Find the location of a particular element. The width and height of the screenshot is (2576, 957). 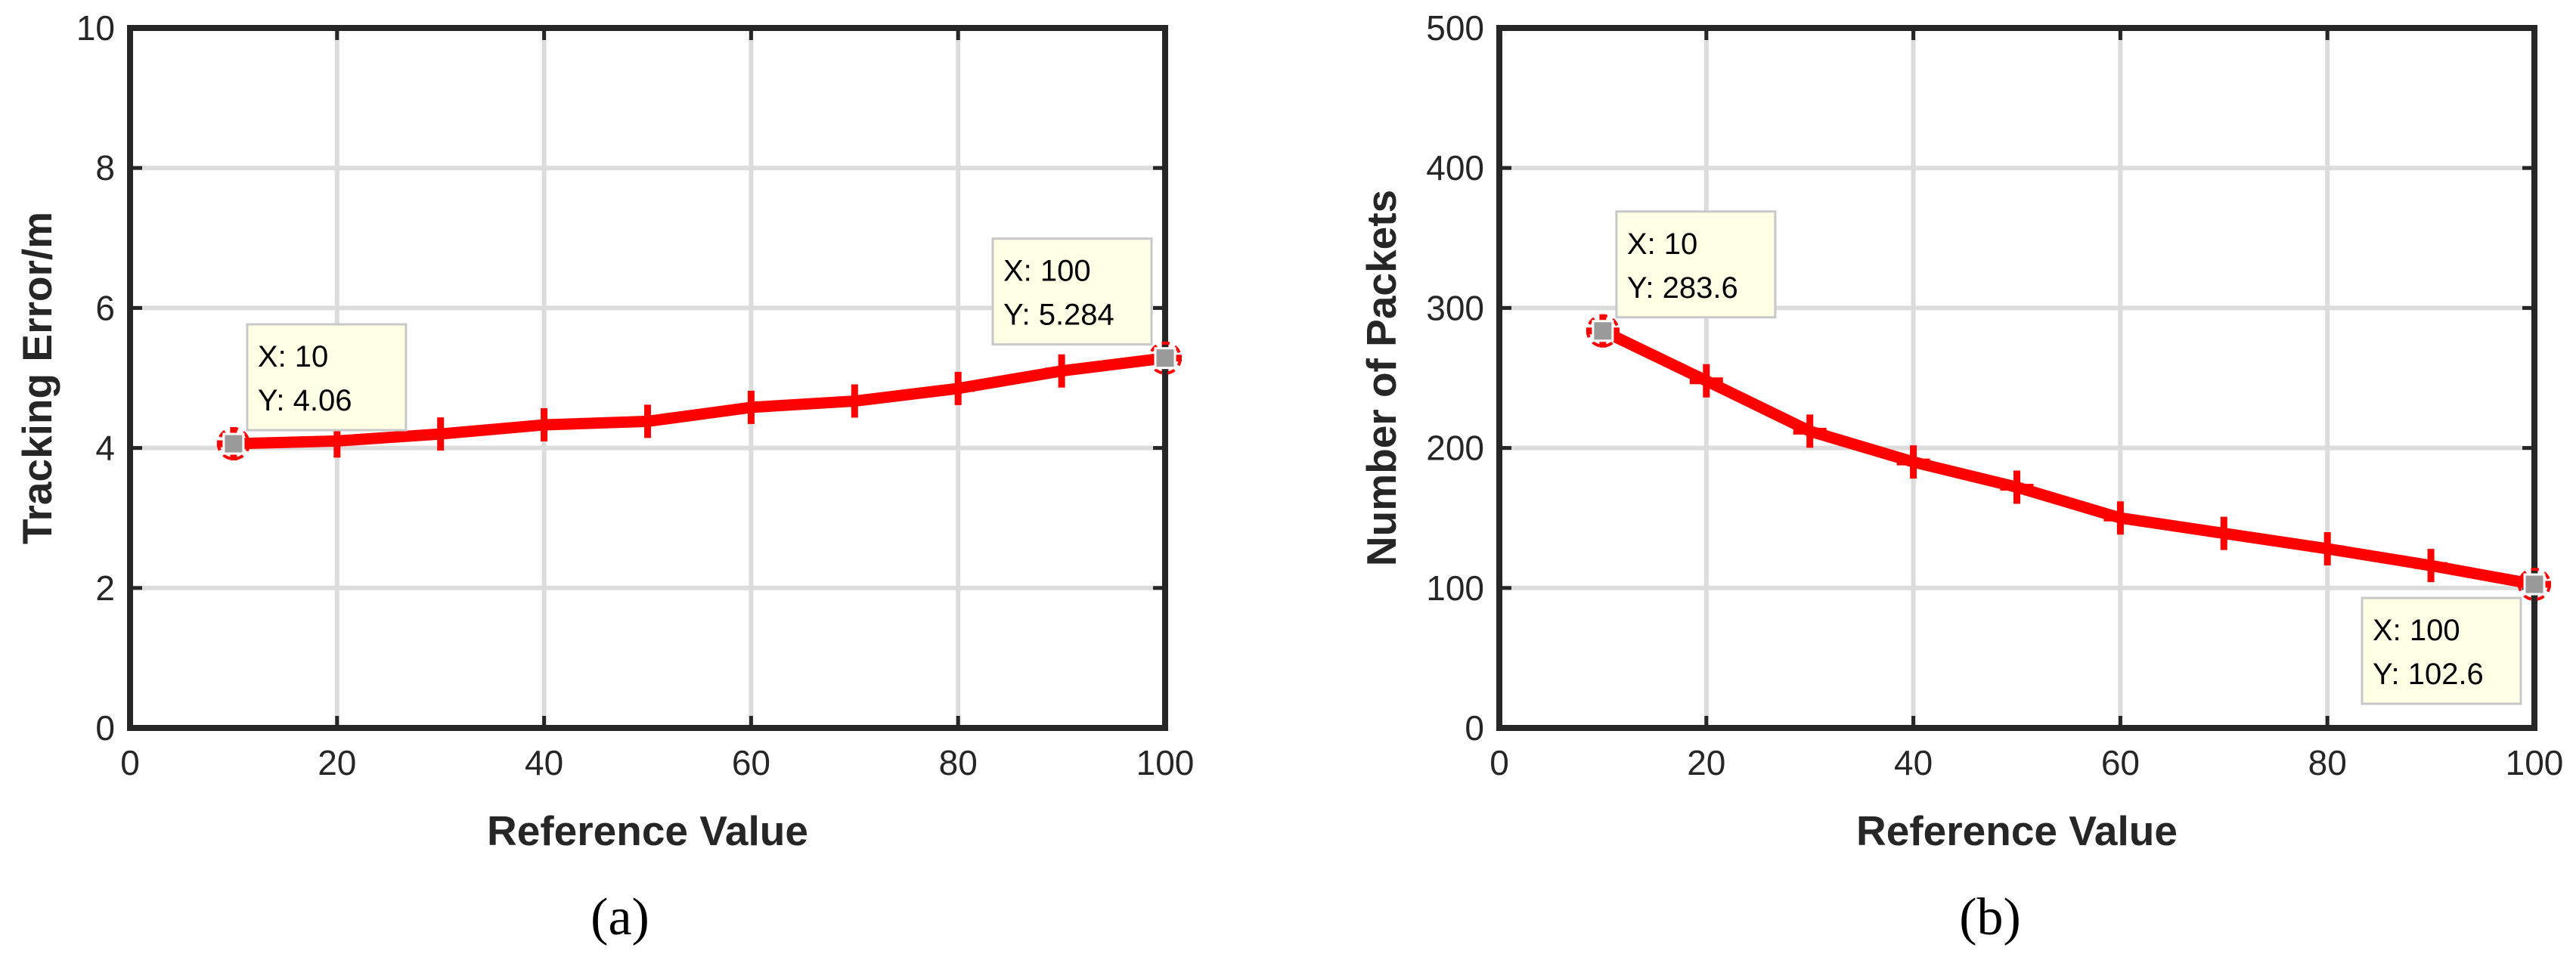

datatip-y-text: Y: 5.284 is located at coordinates (1058, 315).